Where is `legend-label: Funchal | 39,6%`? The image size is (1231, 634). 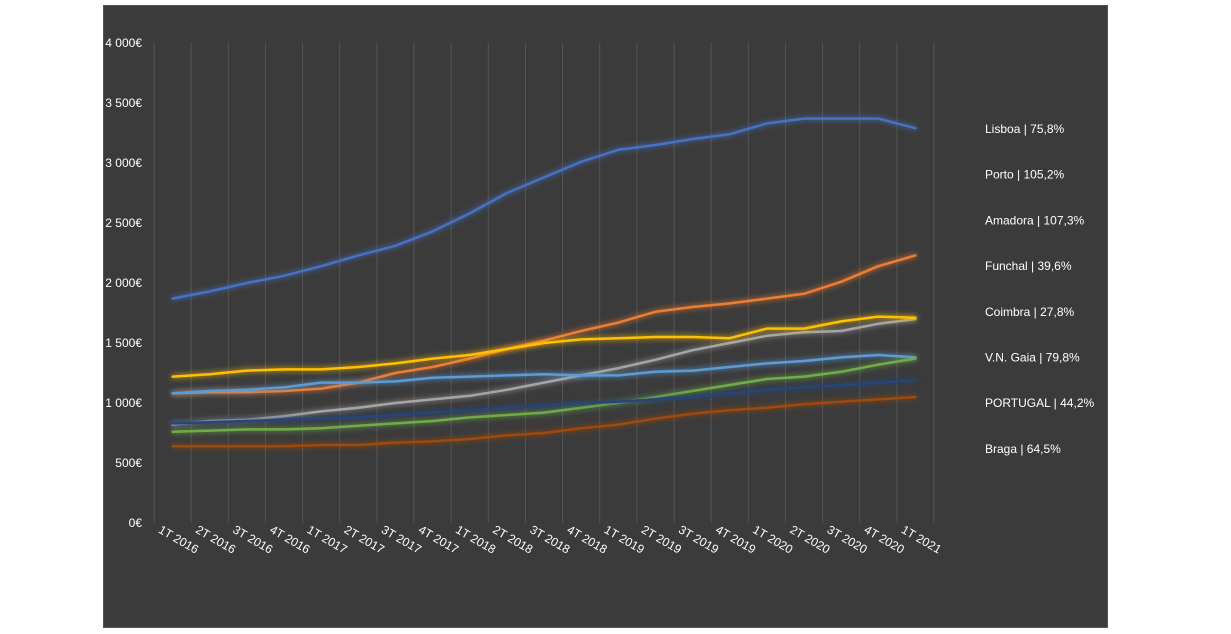 legend-label: Funchal | 39,6% is located at coordinates (1028, 266).